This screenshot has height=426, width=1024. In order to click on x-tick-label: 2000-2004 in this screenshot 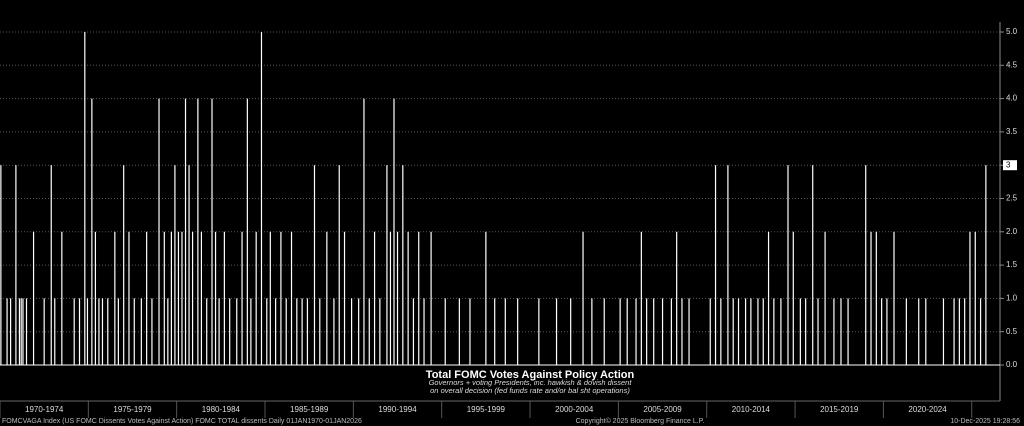, I will do `click(574, 409)`.